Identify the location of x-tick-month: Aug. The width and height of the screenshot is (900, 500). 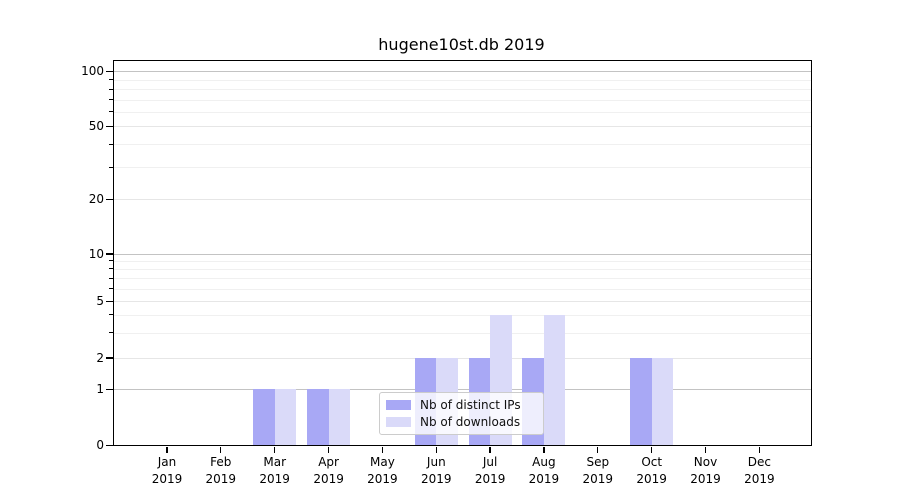
(544, 462).